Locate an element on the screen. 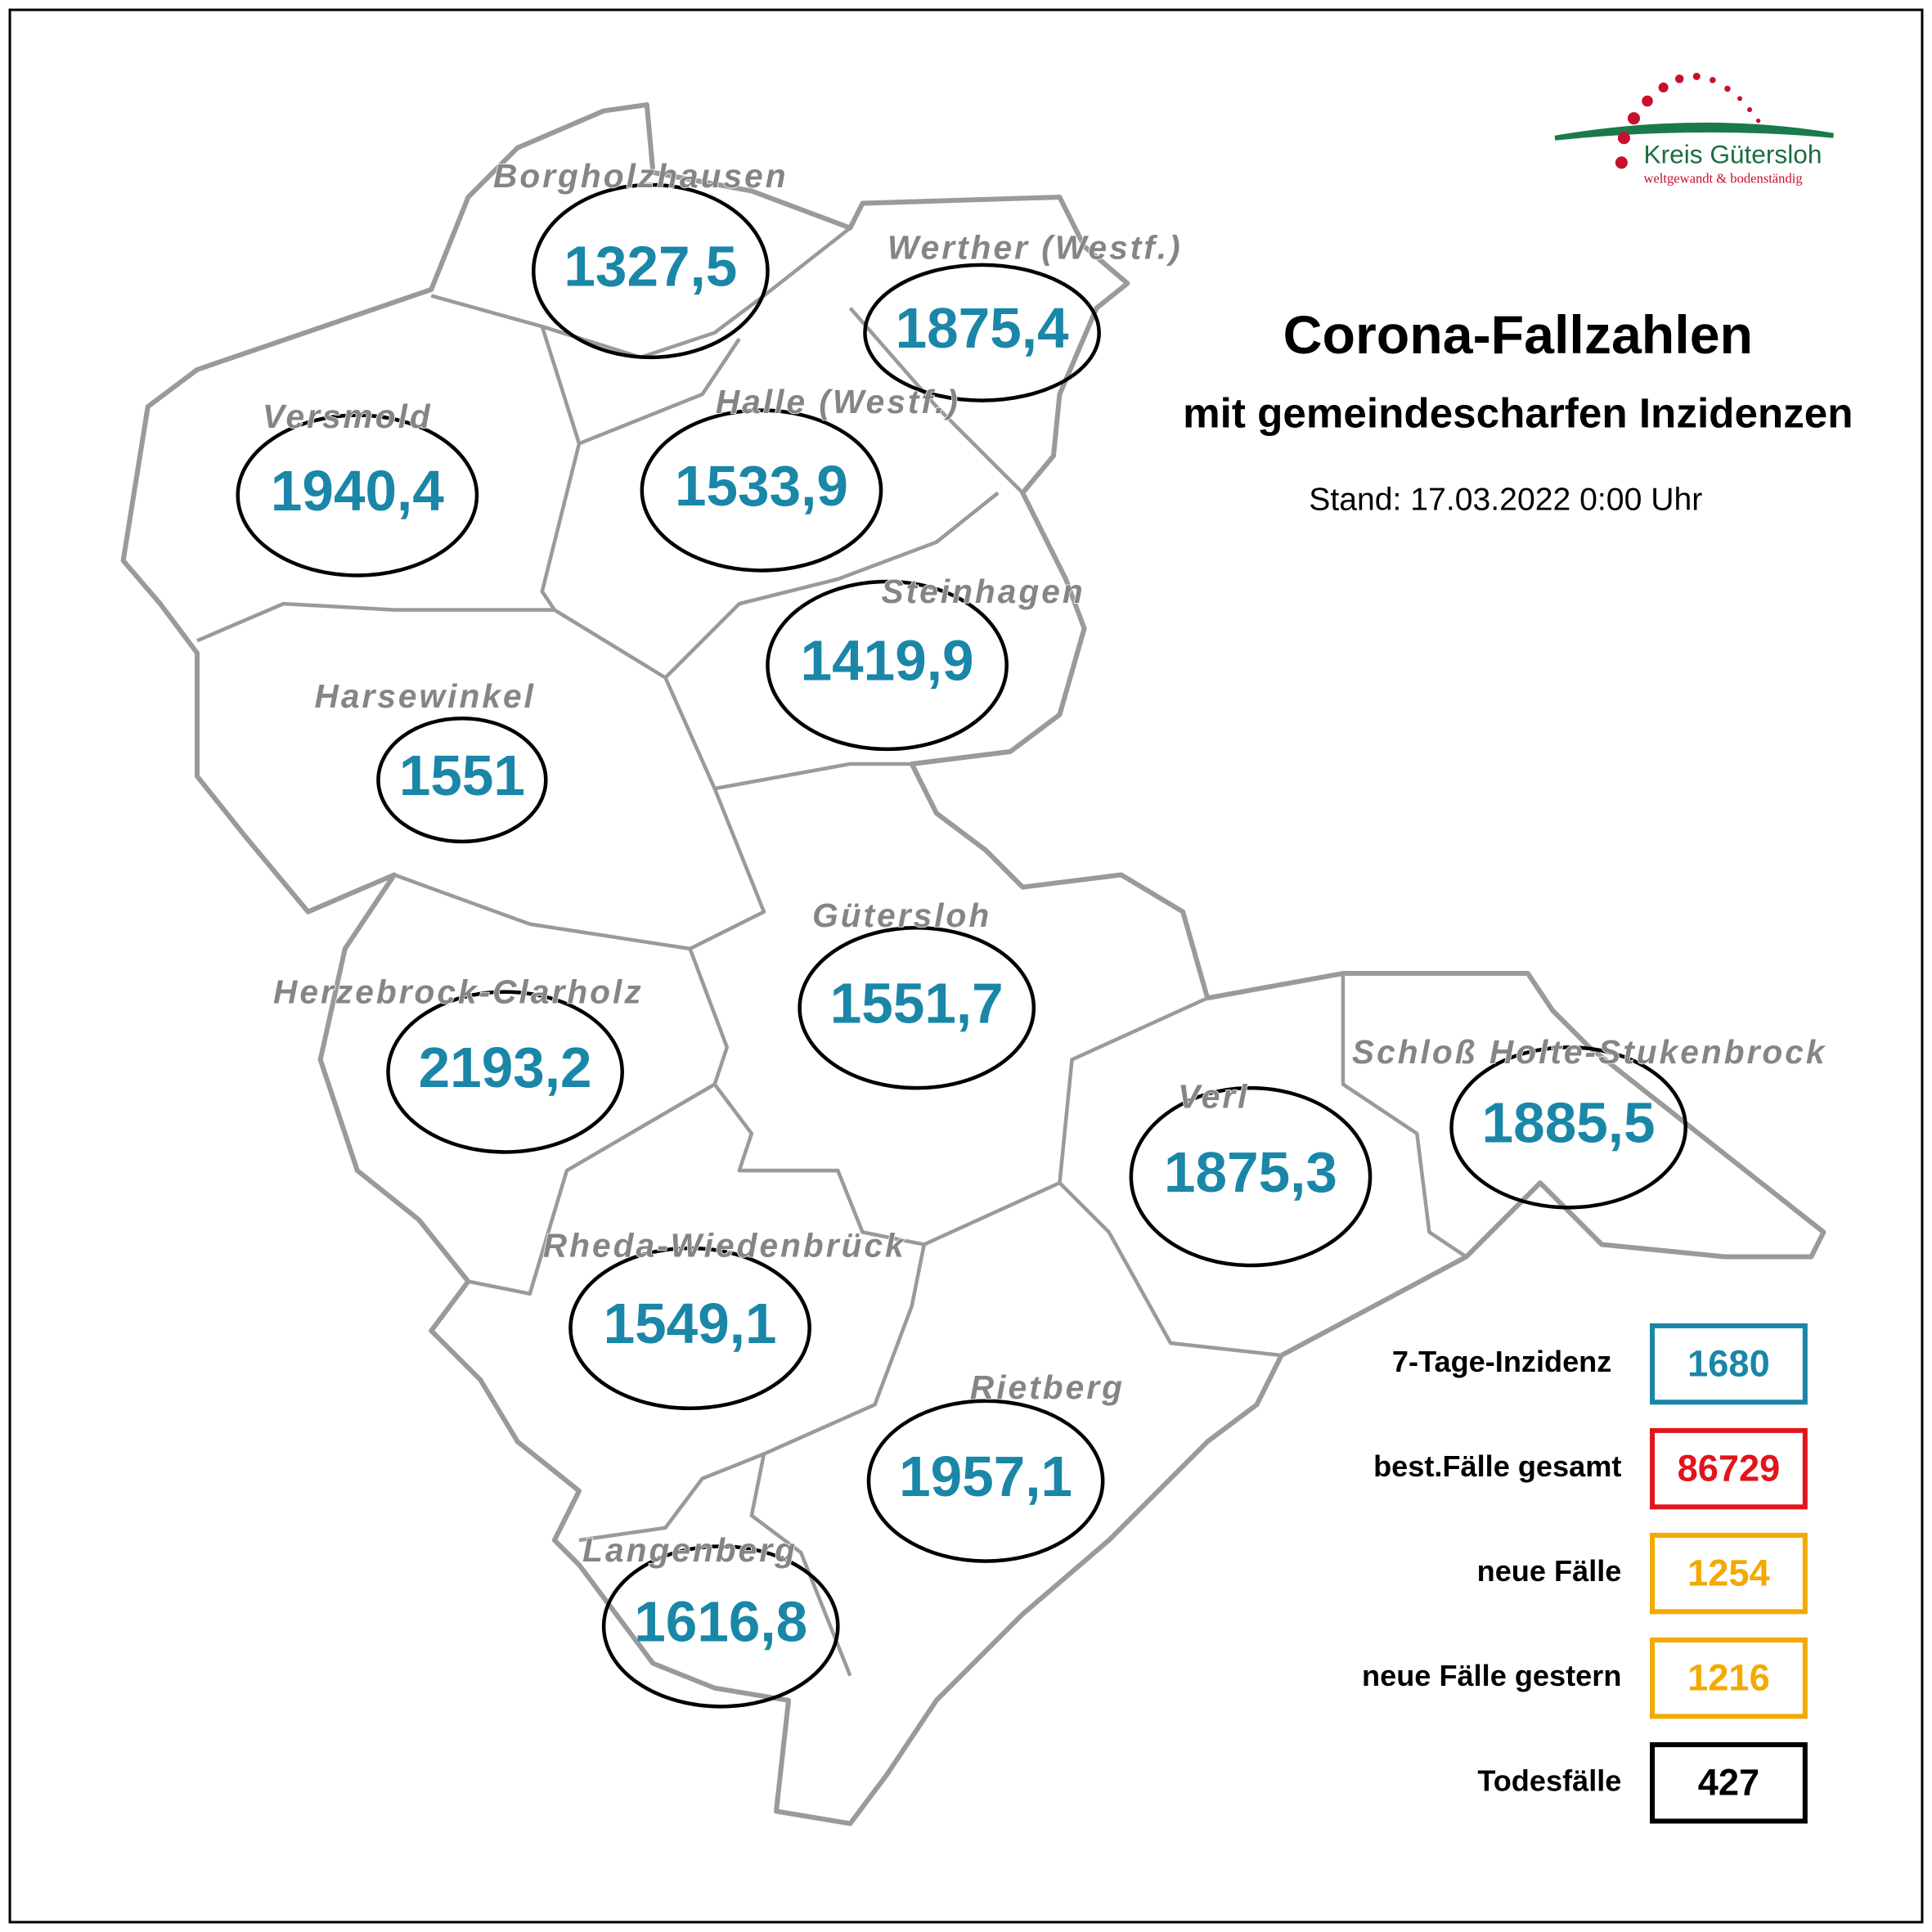  legend-label: neue Fälle gestern is located at coordinates (1491, 1676).